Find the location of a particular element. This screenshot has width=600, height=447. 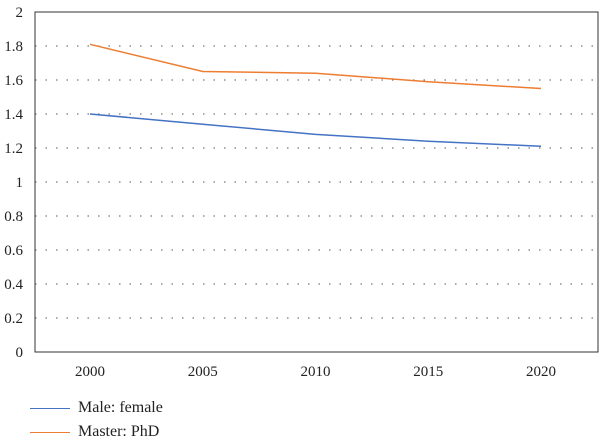

x-axis-ticks: 2000 2005 2010 2015 2020 is located at coordinates (315, 372).